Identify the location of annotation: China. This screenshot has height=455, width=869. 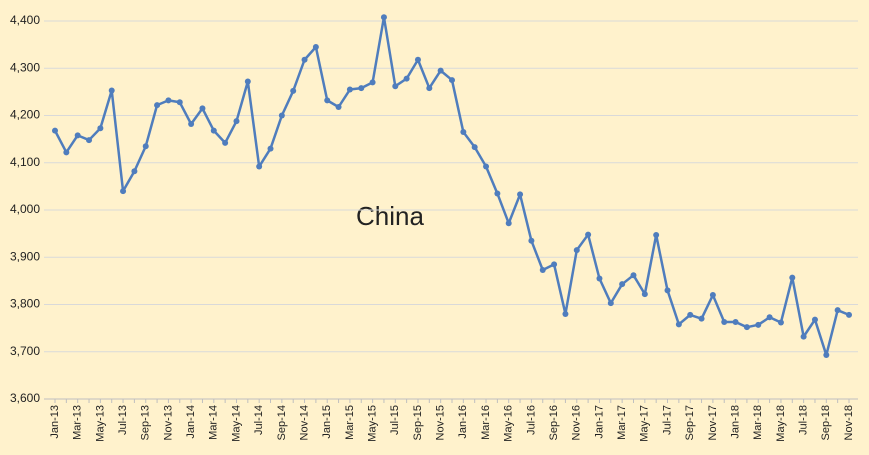
(390, 216).